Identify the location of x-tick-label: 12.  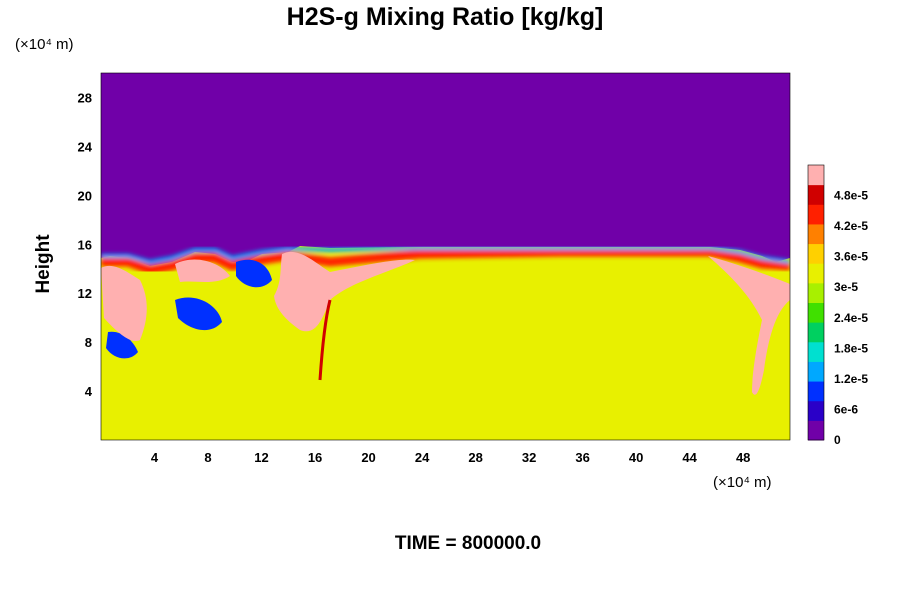
(261, 457).